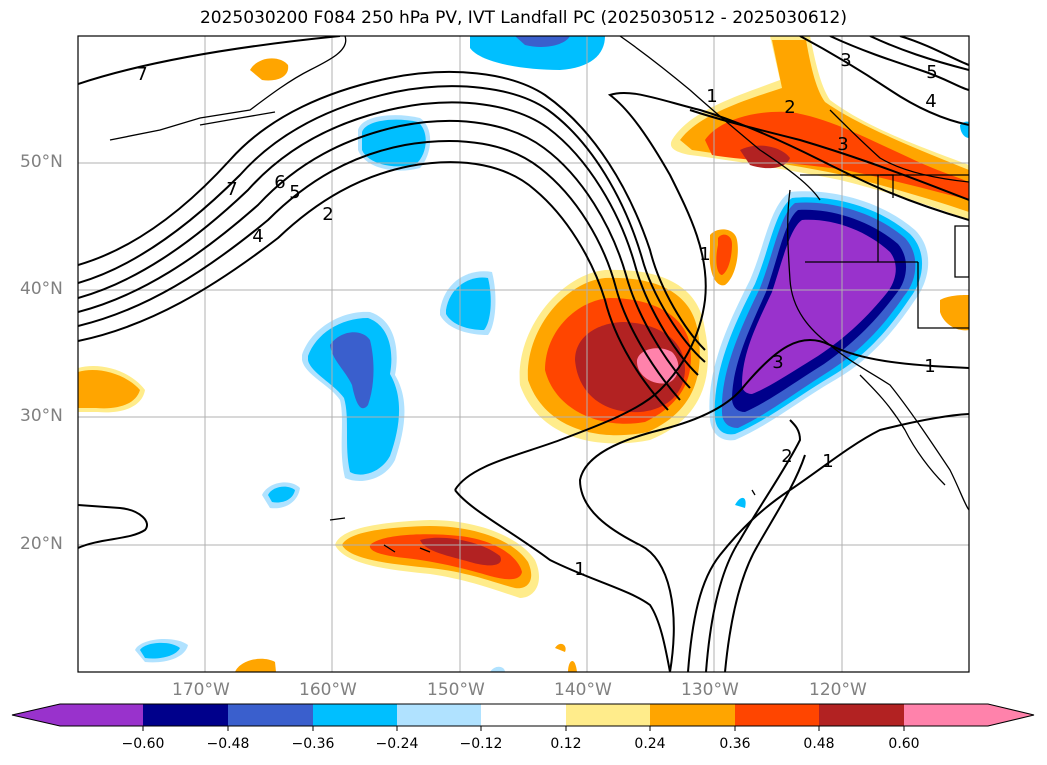 The width and height of the screenshot is (1047, 765). I want to click on colorbar-outline, so click(523, 715).